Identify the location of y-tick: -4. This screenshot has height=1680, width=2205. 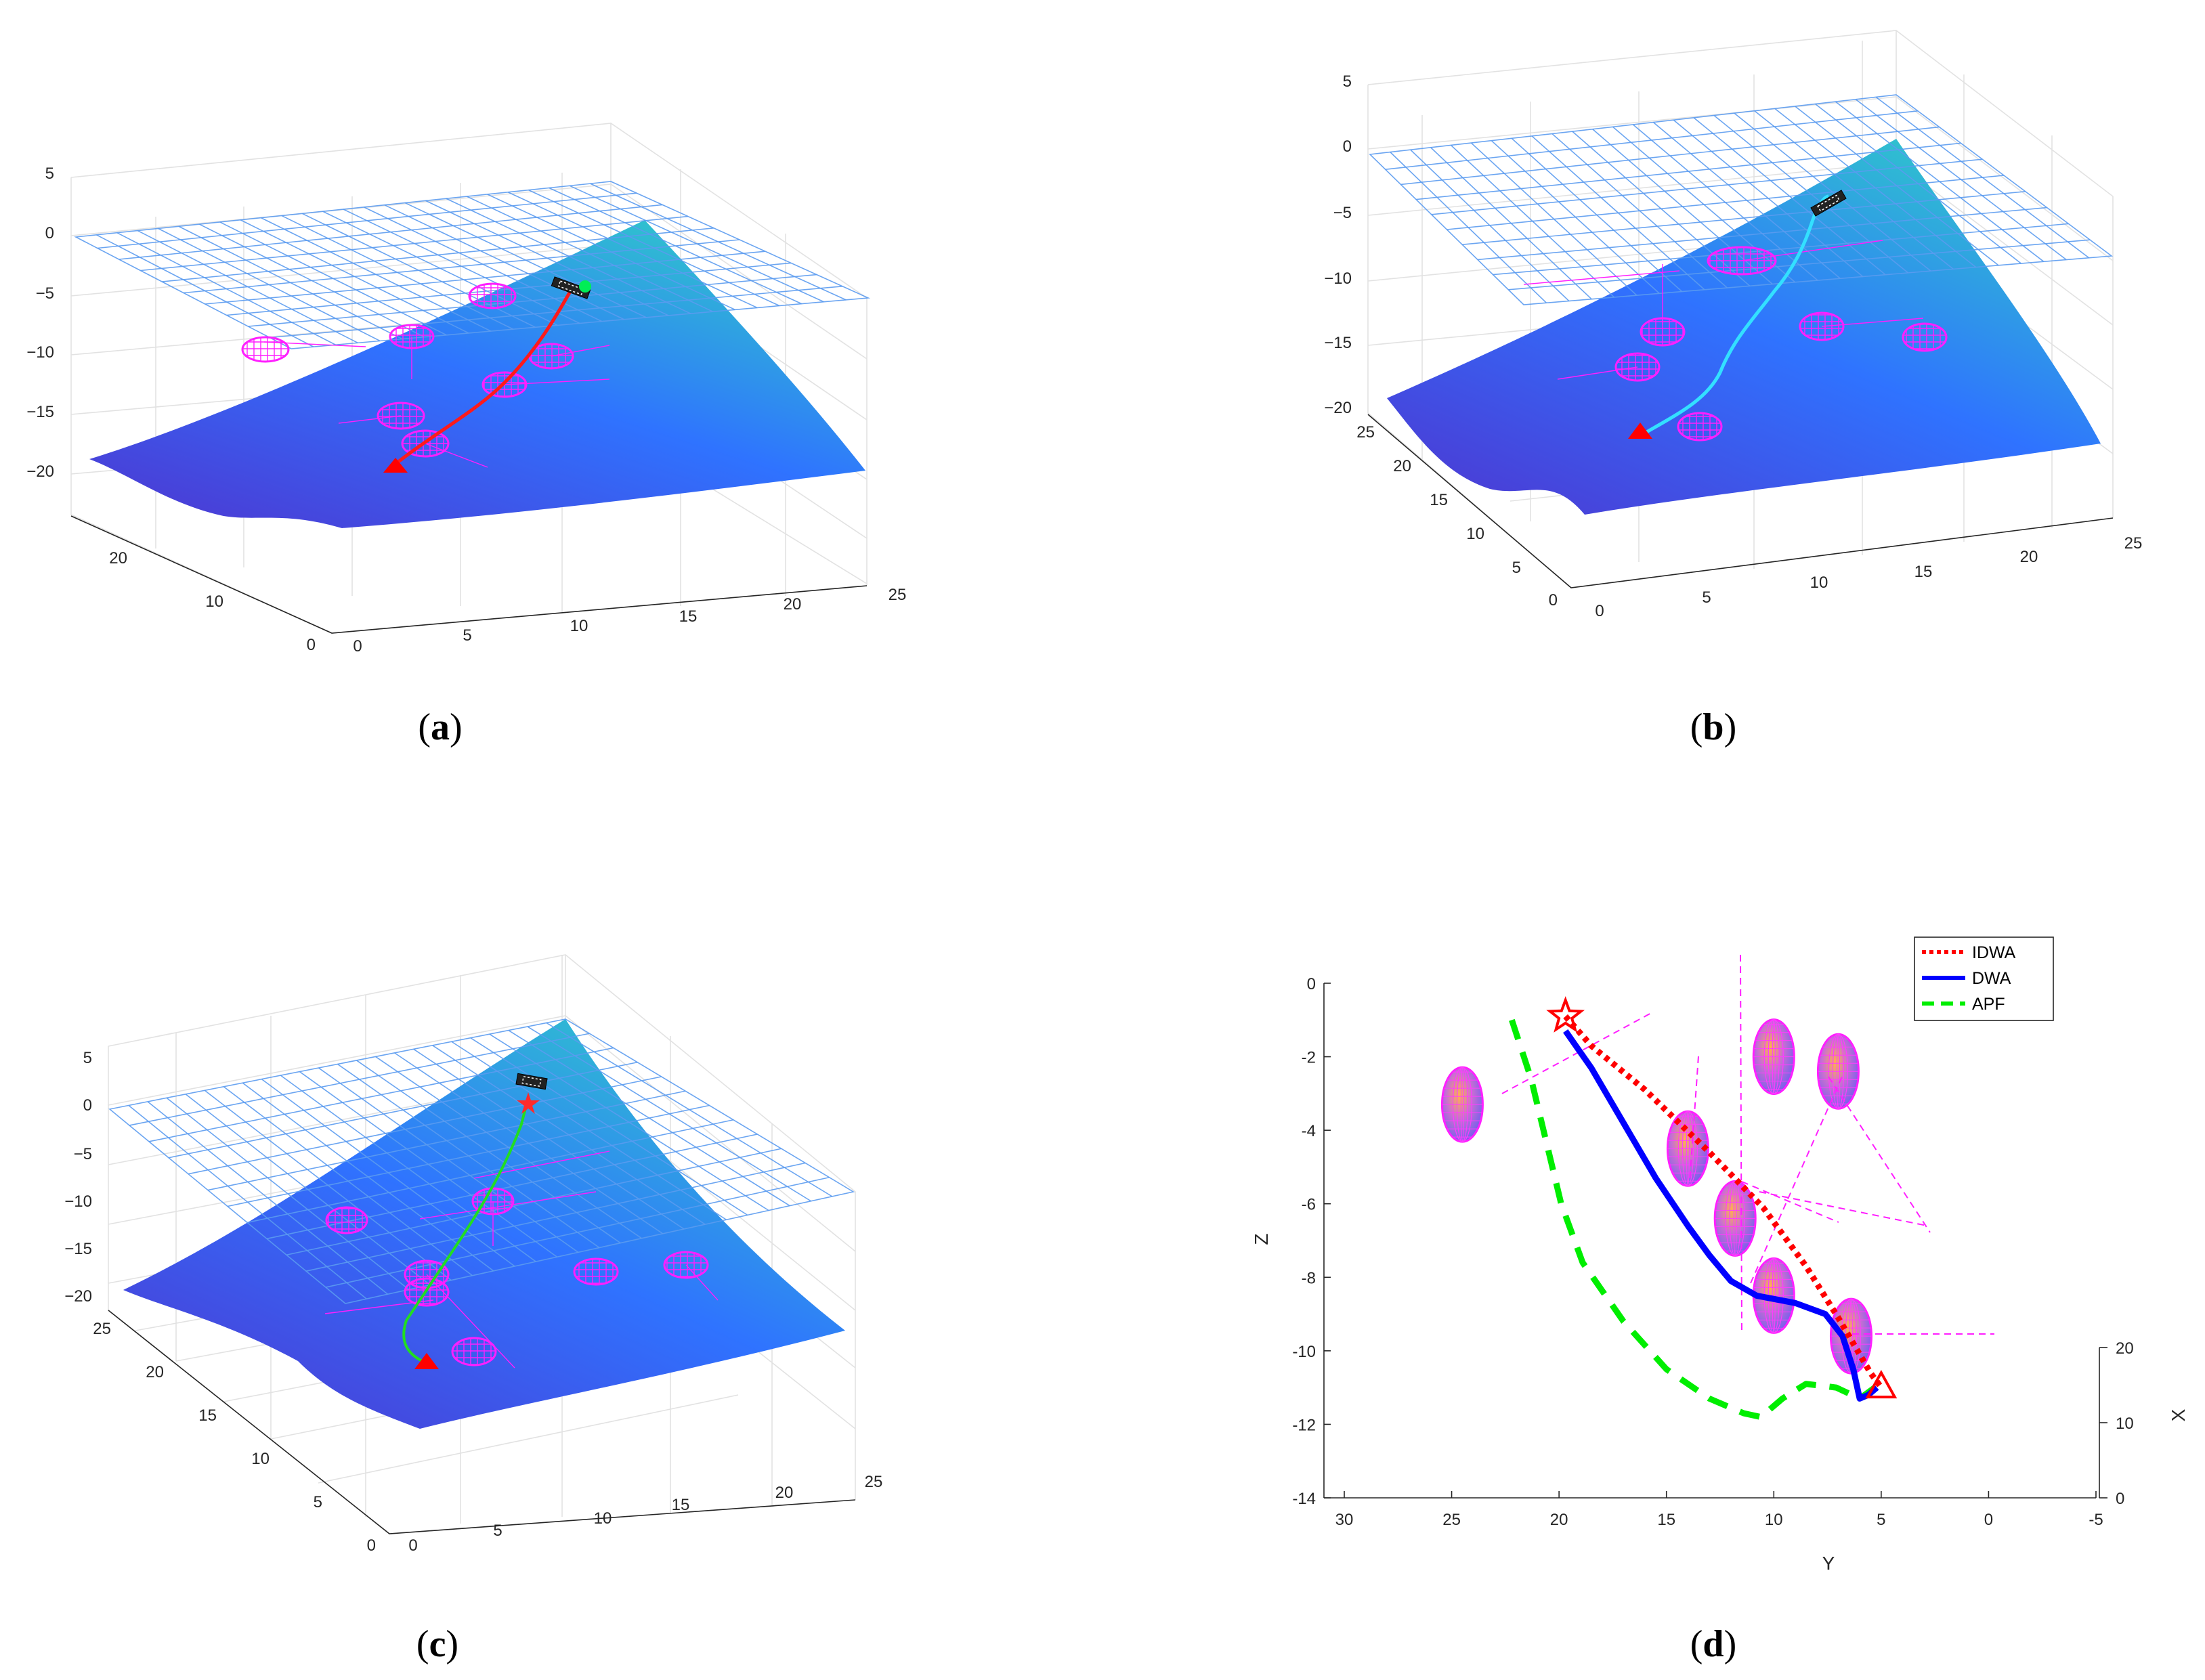
(1309, 1131).